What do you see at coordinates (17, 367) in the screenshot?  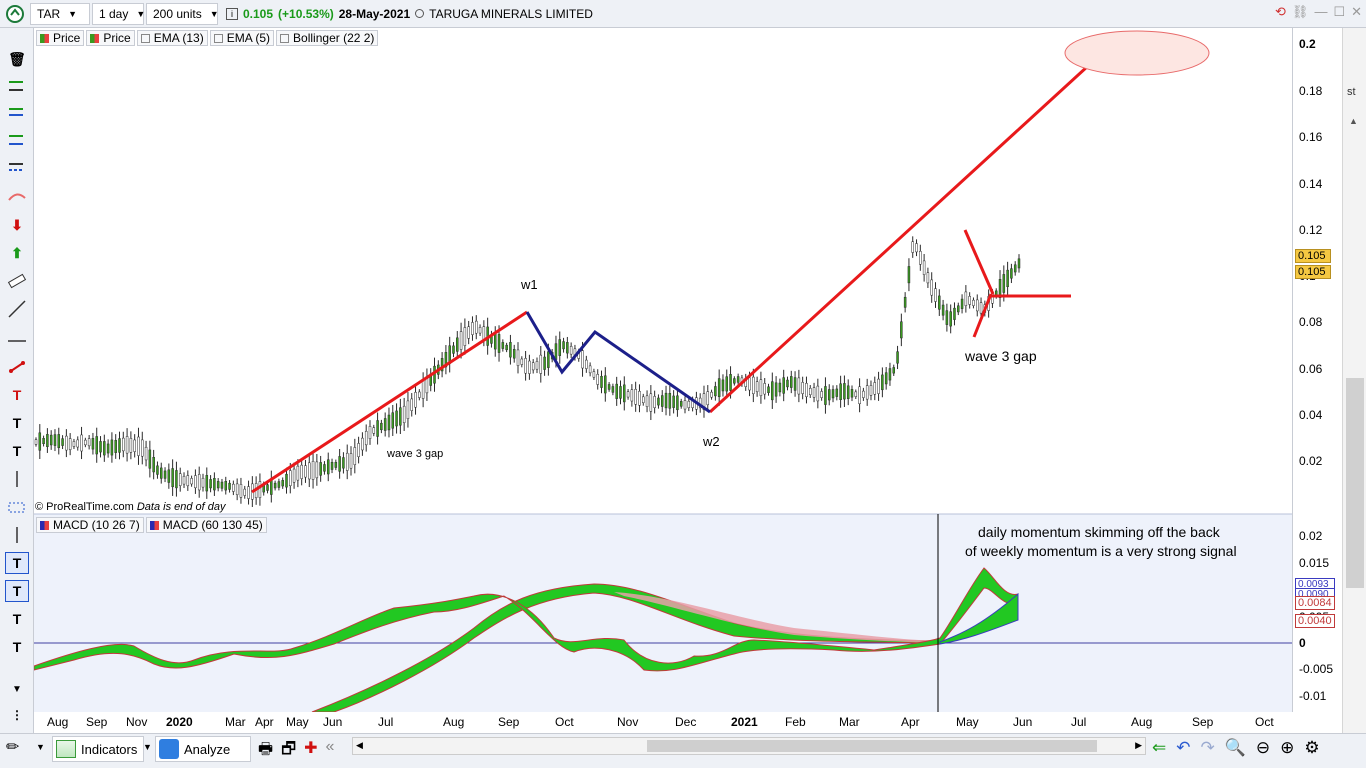 I see `segment-tool-icon` at bounding box center [17, 367].